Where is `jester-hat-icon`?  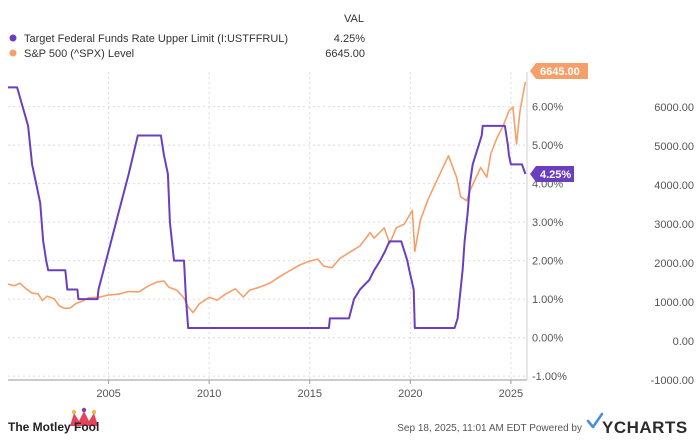
jester-hat-icon is located at coordinates (84, 418).